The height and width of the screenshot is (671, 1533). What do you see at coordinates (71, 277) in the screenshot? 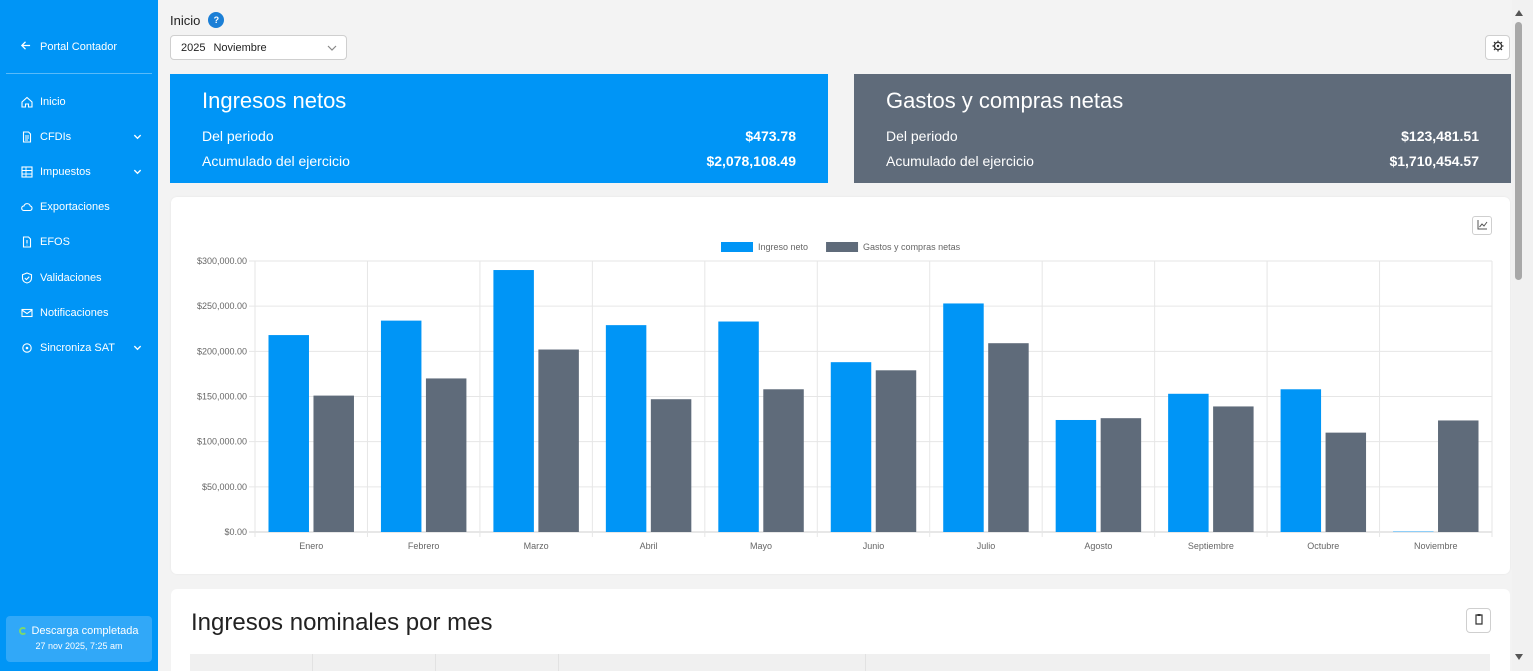
I see `sidebar-item-label: Validaciones` at bounding box center [71, 277].